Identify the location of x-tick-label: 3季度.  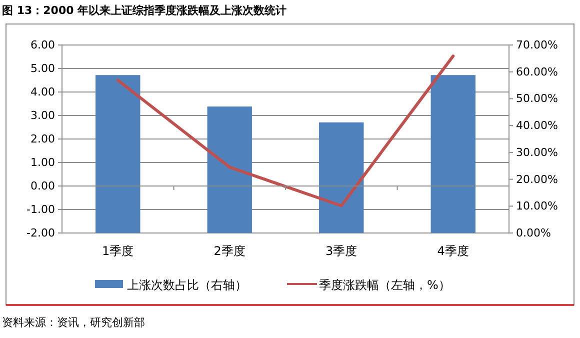
(342, 251).